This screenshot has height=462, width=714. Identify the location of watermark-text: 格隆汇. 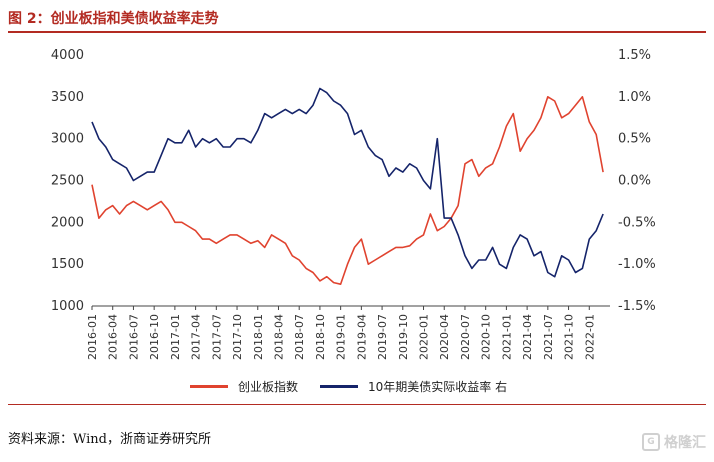
(685, 443).